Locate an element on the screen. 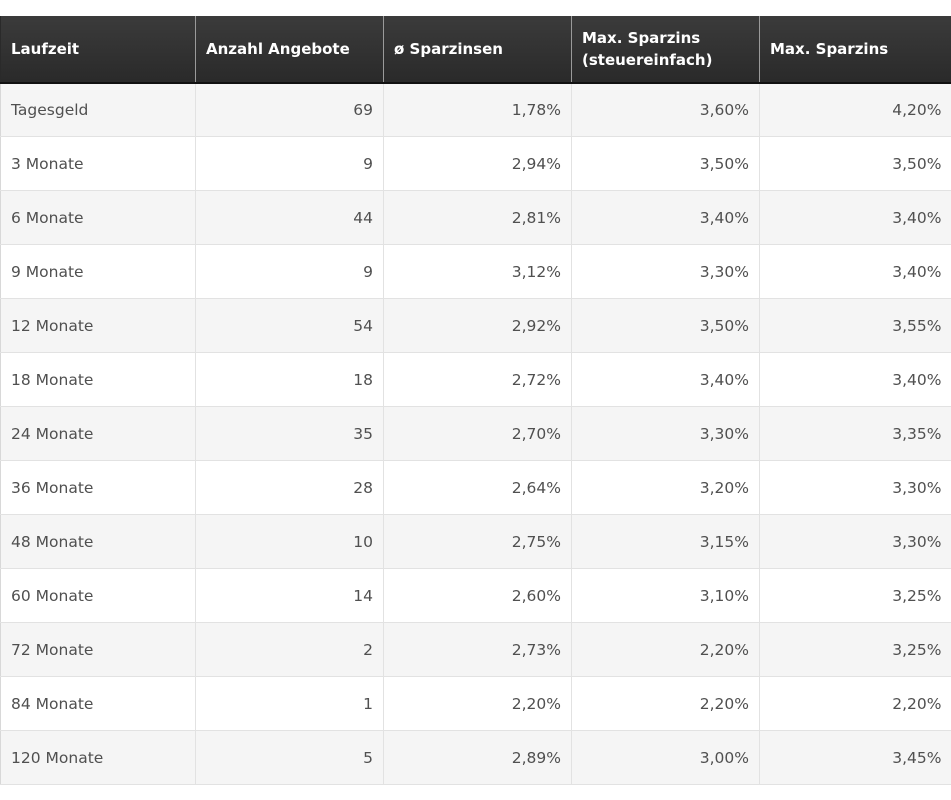 Image resolution: width=951 pixels, height=800 pixels. table-row: 48 Monate 10 2,75% 3,15% 3,30% is located at coordinates (475, 541).